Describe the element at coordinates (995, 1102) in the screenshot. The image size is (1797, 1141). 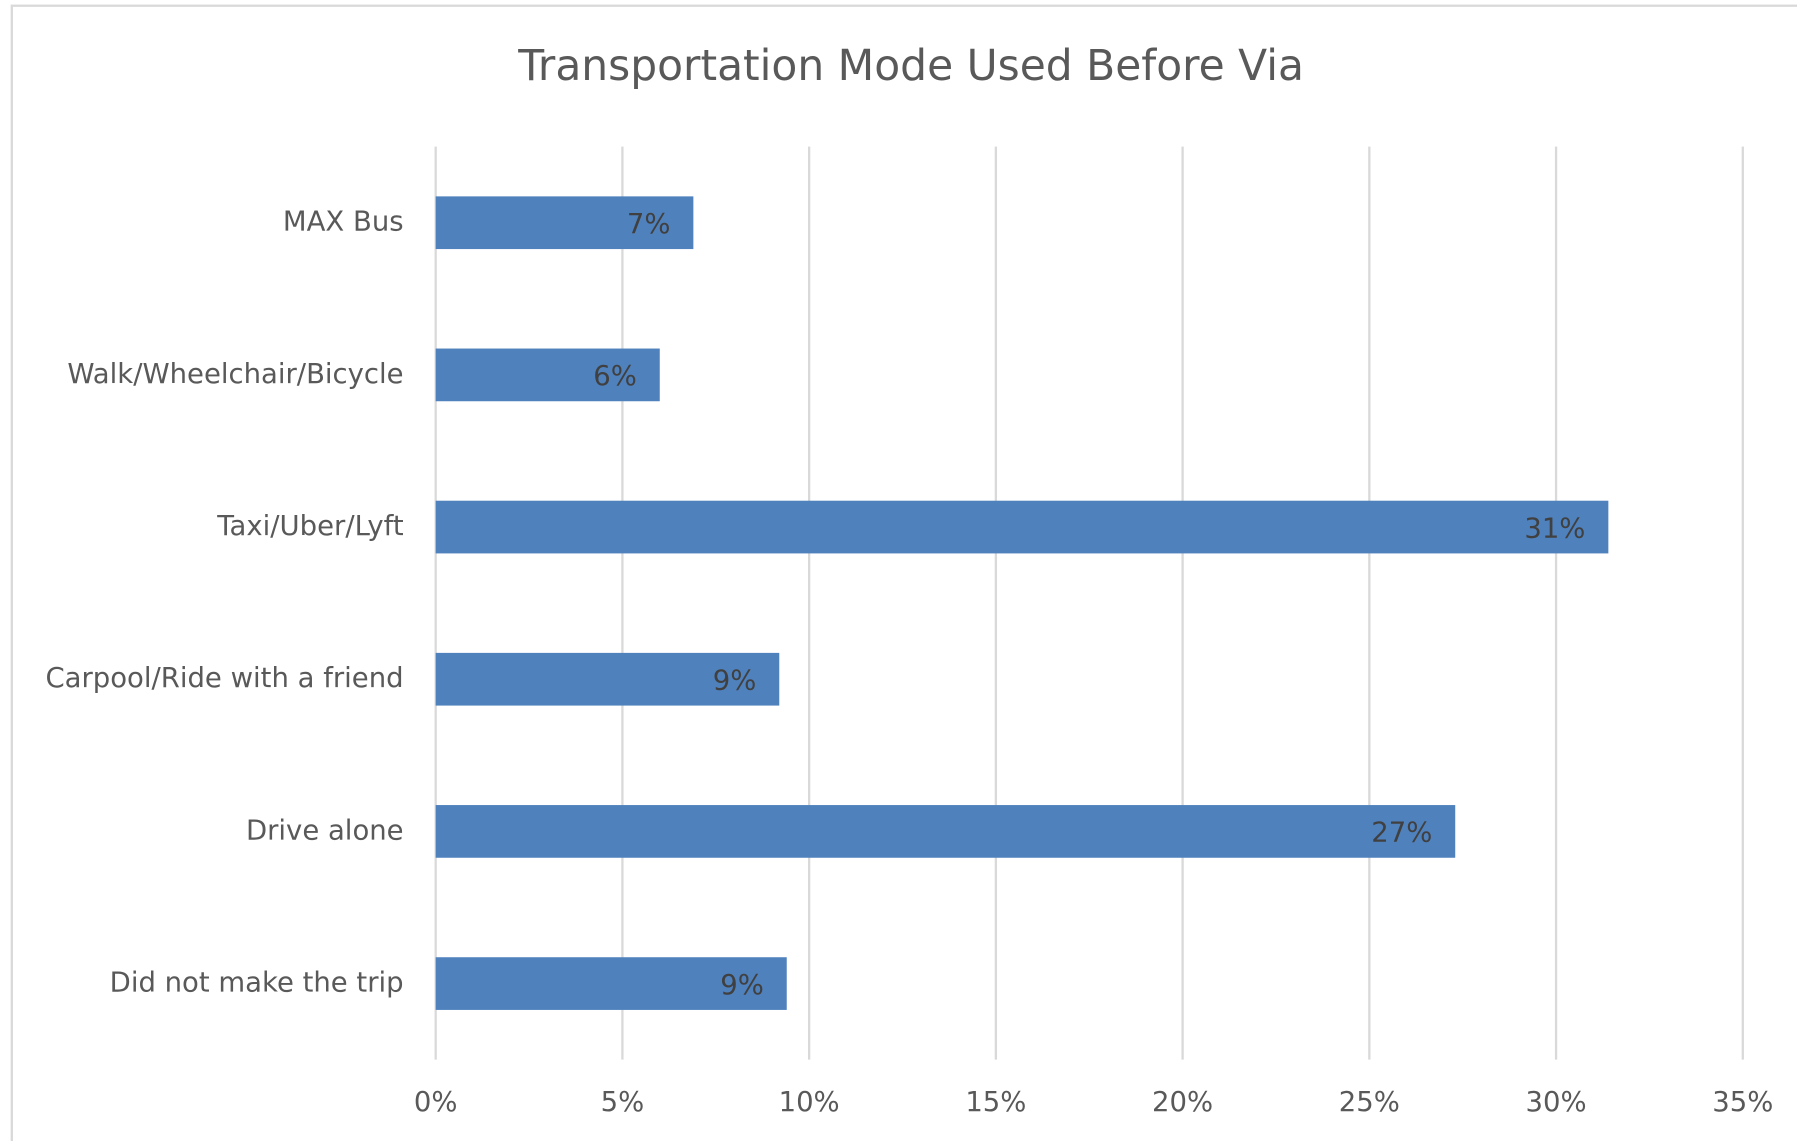
I see `x-tick-label: 15%` at that location.